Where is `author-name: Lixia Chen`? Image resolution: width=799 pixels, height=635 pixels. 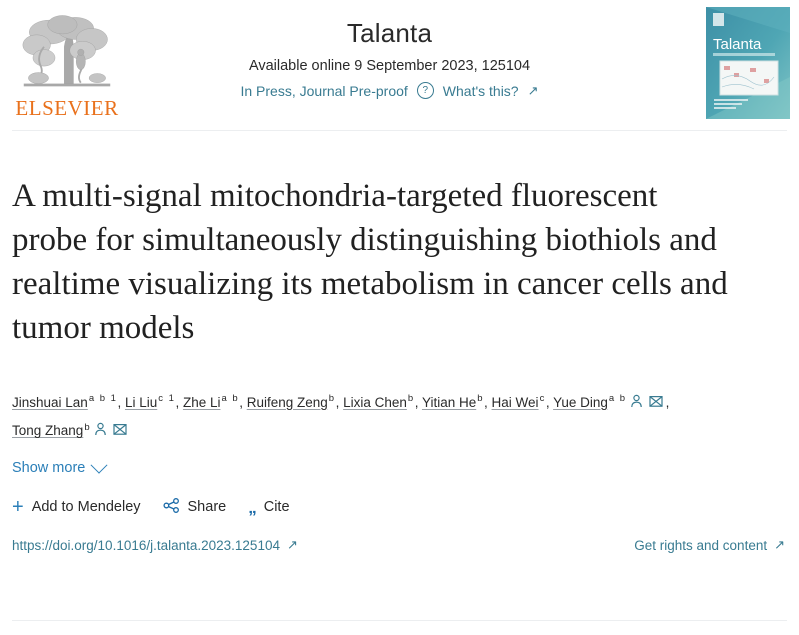 author-name: Lixia Chen is located at coordinates (375, 402).